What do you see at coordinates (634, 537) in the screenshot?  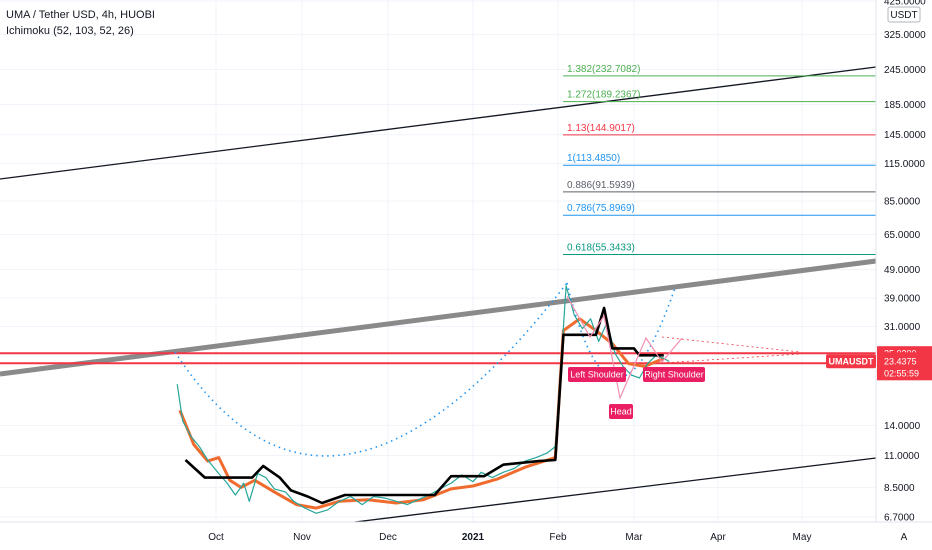 I see `x-tick-label: Mar` at bounding box center [634, 537].